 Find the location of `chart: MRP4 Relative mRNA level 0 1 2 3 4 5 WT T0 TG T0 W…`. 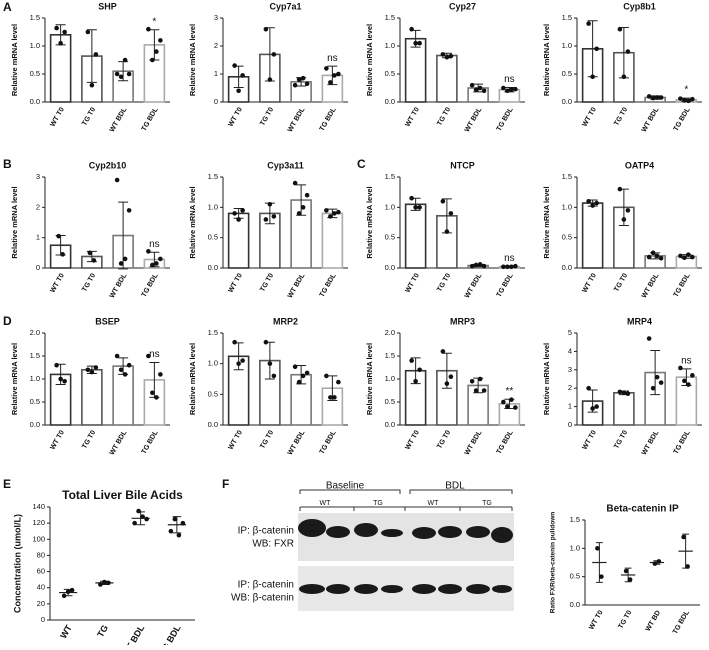

chart: MRP4 Relative mRNA level 0 1 2 3 4 5 WT T0 TG T0 W… is located at coordinates (622, 386).